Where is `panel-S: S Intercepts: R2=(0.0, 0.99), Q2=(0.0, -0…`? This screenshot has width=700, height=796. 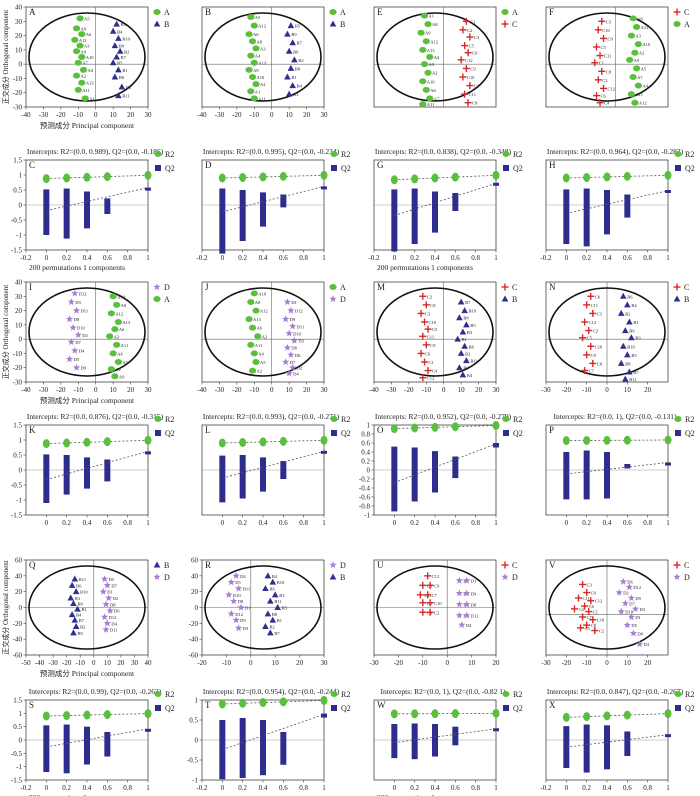
panel-S: S Intercepts: R2=(0.0, 0.99), Q2=(0.0, -0… is located at coordinates (93, 741).